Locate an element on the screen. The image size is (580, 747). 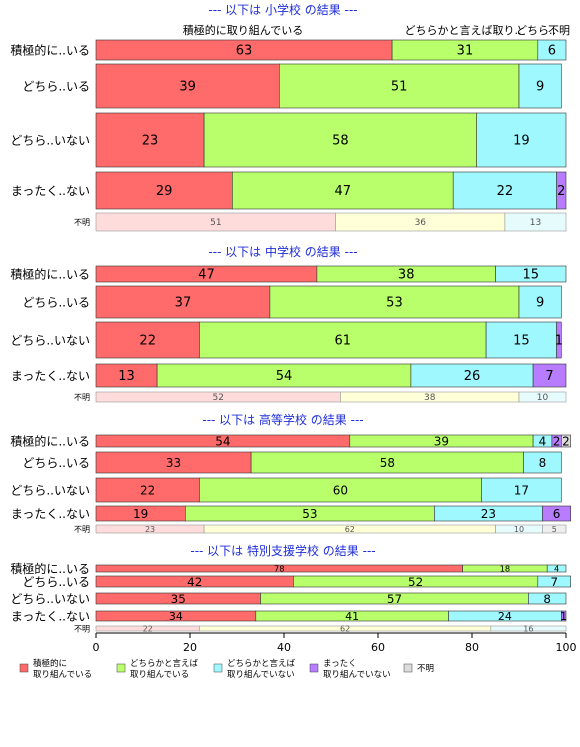
data-label: 36 is located at coordinates (421, 223).